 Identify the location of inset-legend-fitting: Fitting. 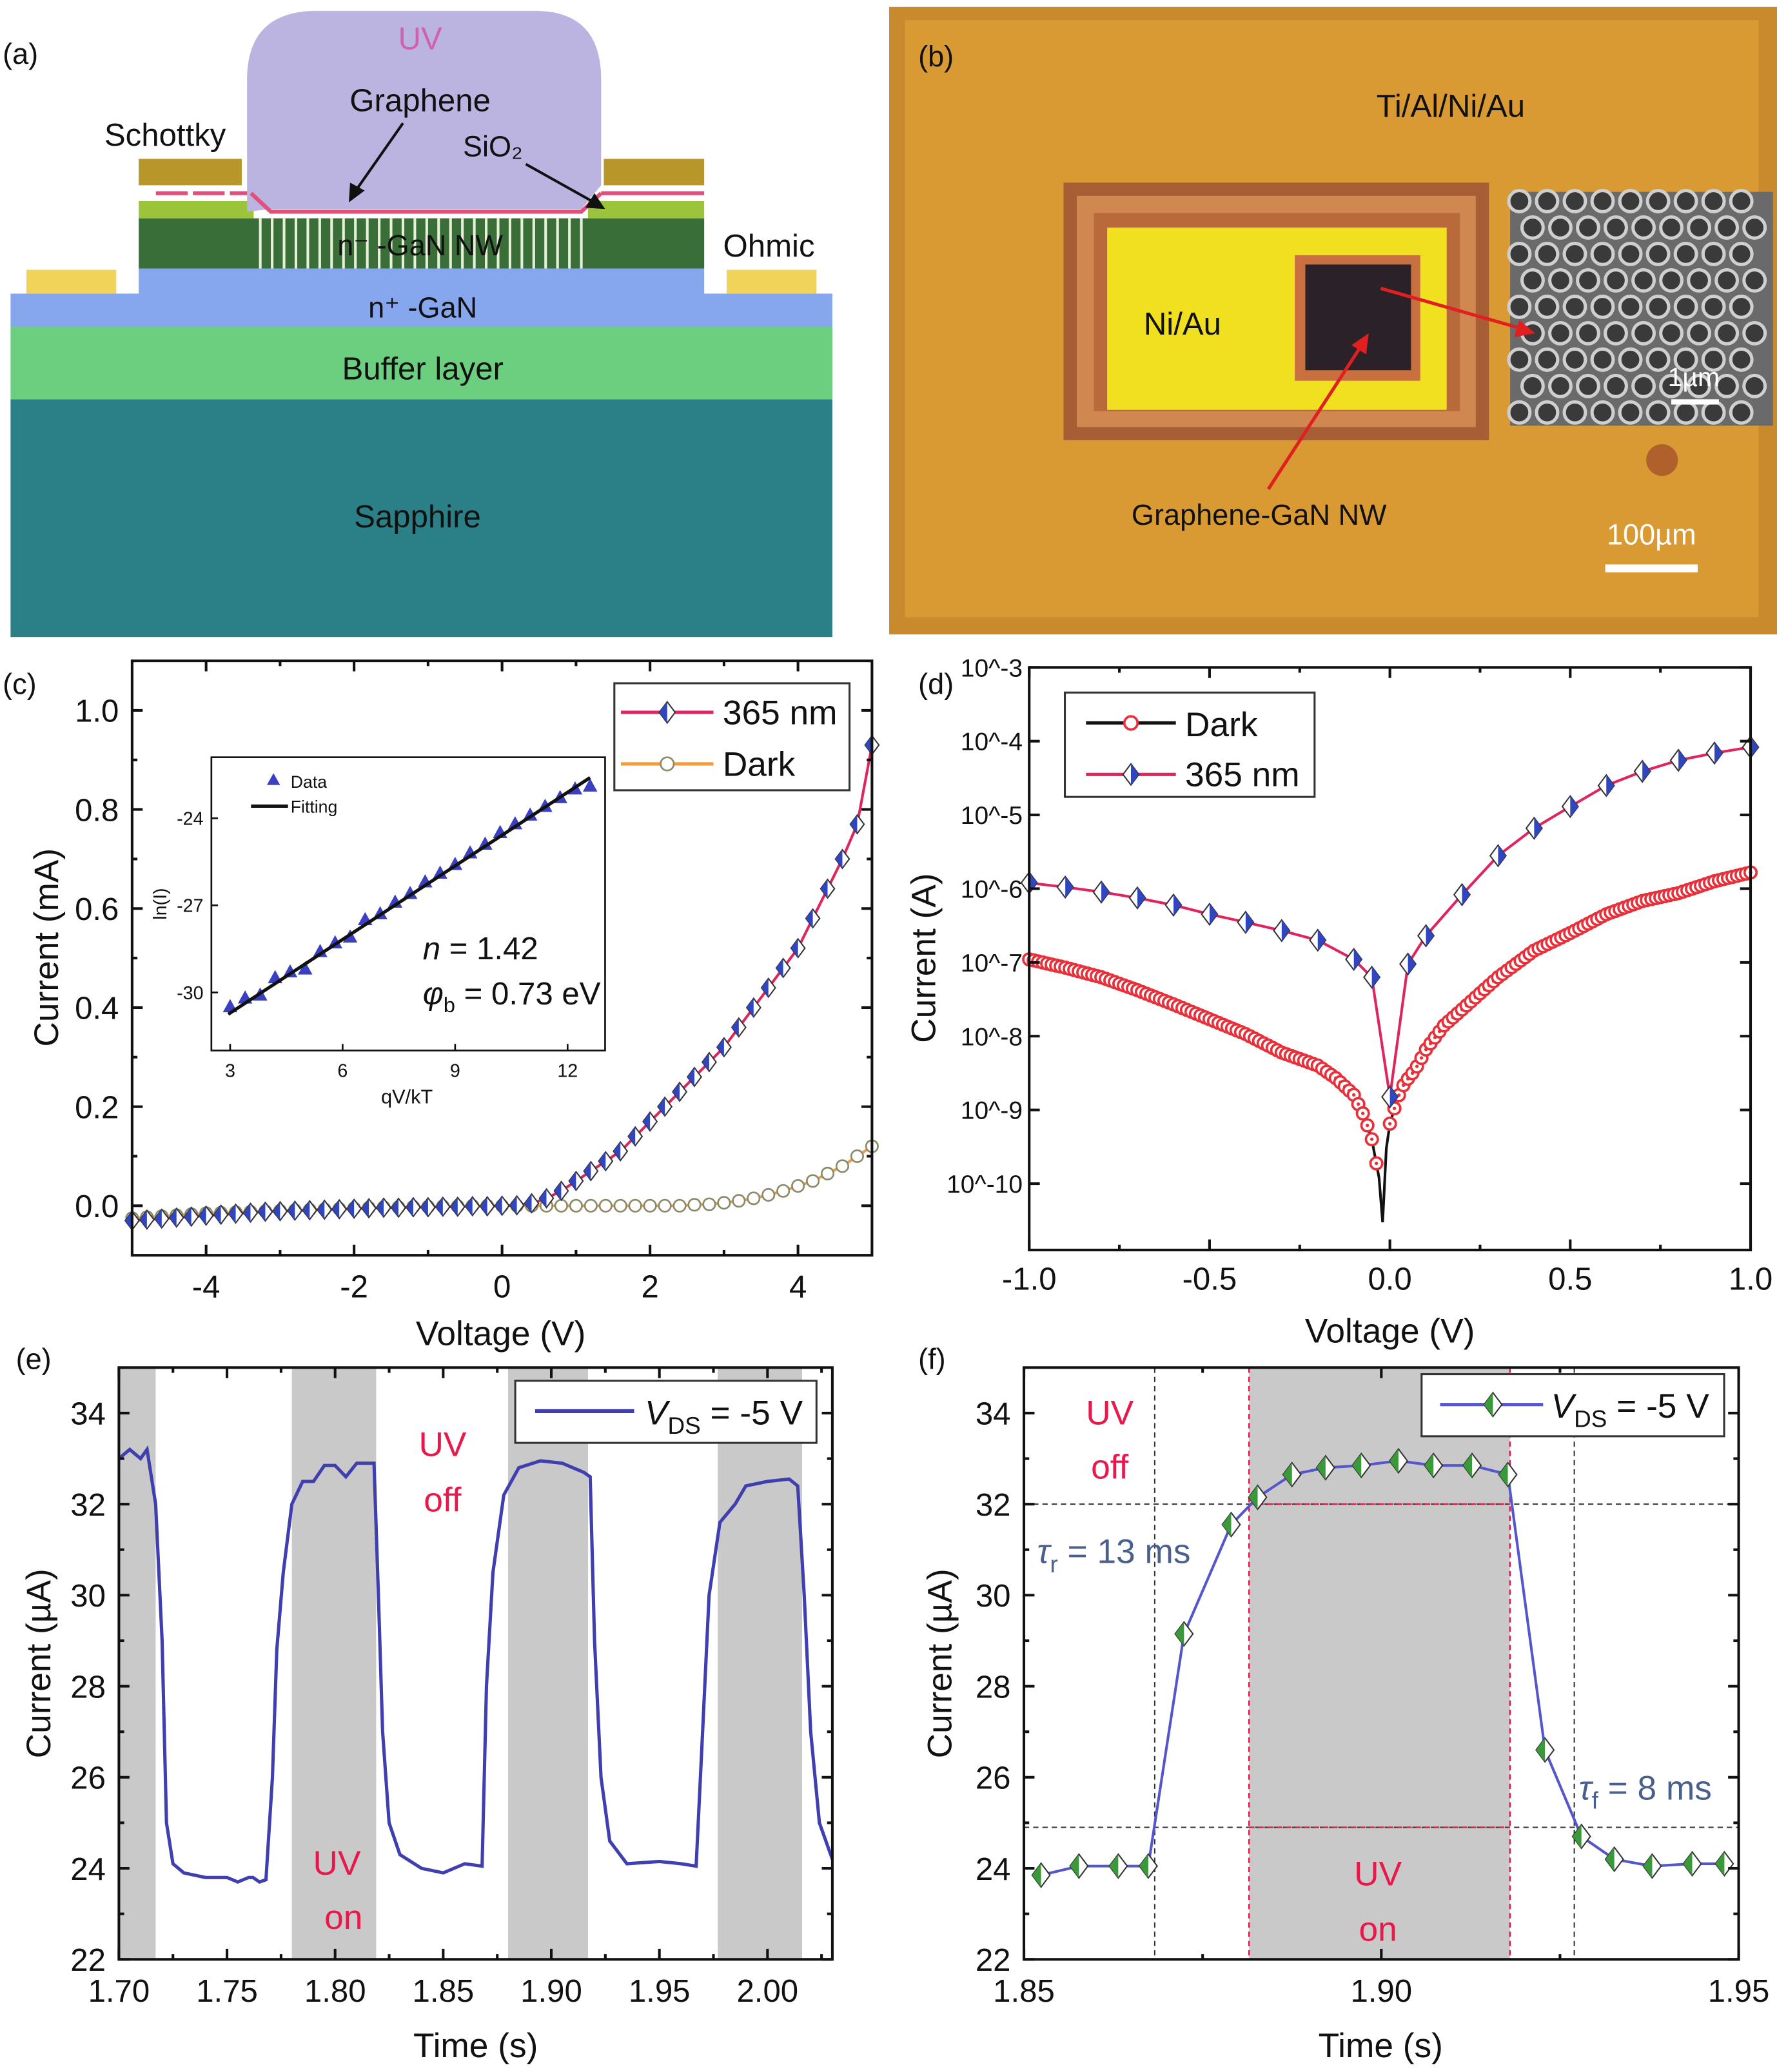
(314, 807).